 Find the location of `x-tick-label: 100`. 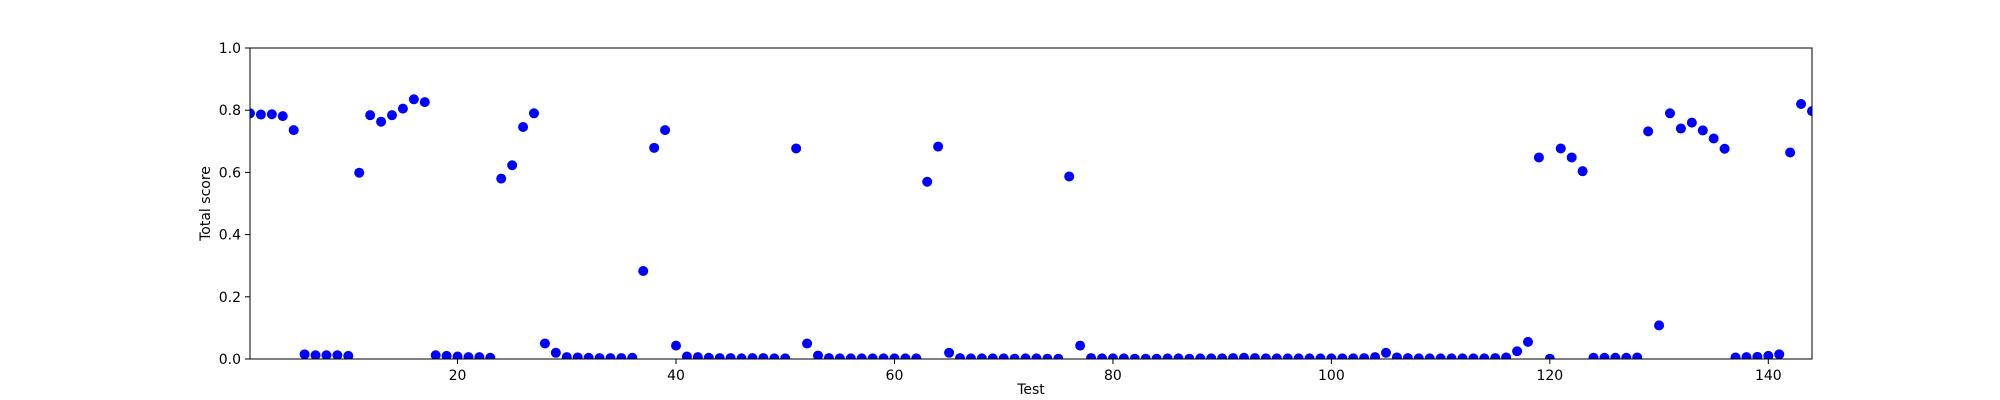

x-tick-label: 100 is located at coordinates (1331, 376).